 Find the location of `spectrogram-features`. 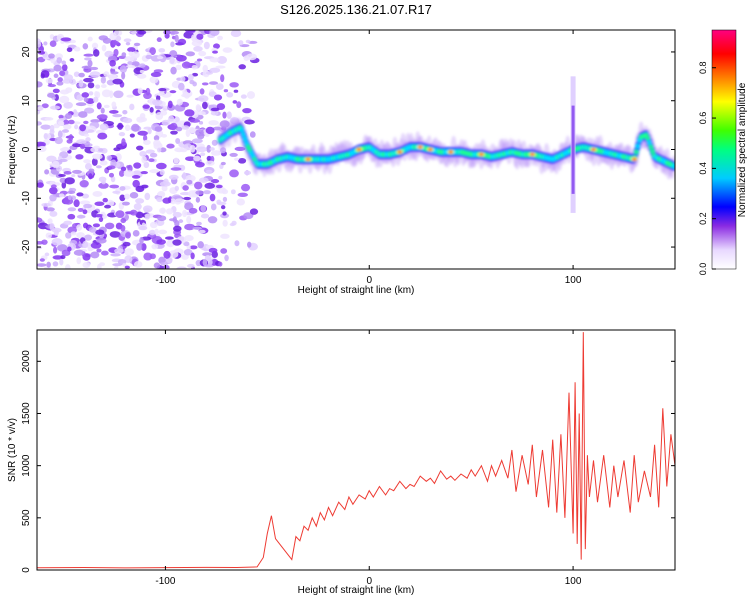

spectrogram-features is located at coordinates (573, 144).